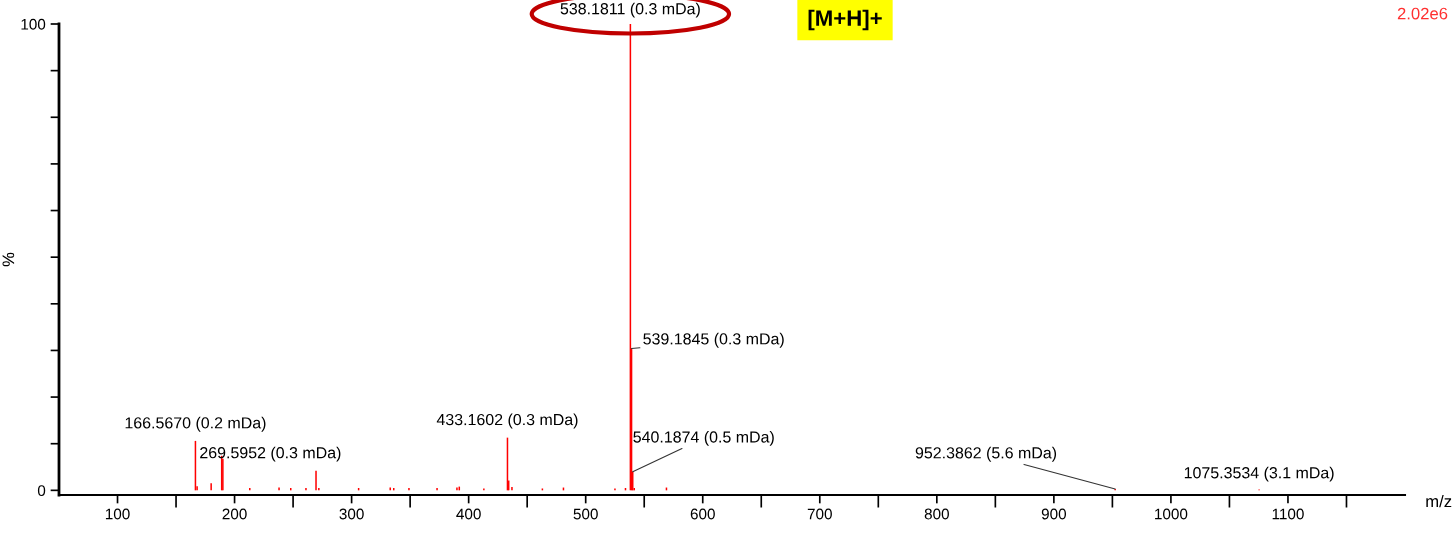 The height and width of the screenshot is (535, 1456). I want to click on annotation: 166.5670 (0.2 mDa), so click(195, 424).